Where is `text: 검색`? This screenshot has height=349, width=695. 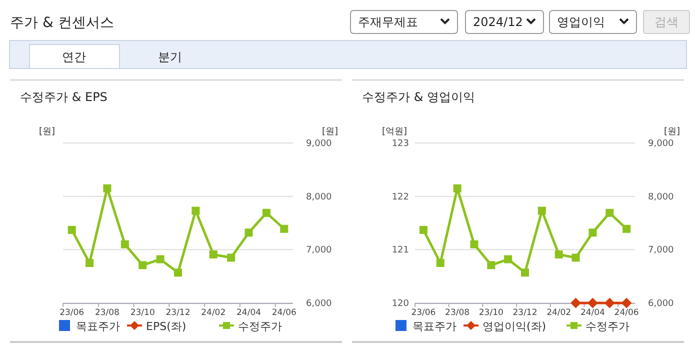 text: 검색 is located at coordinates (666, 22).